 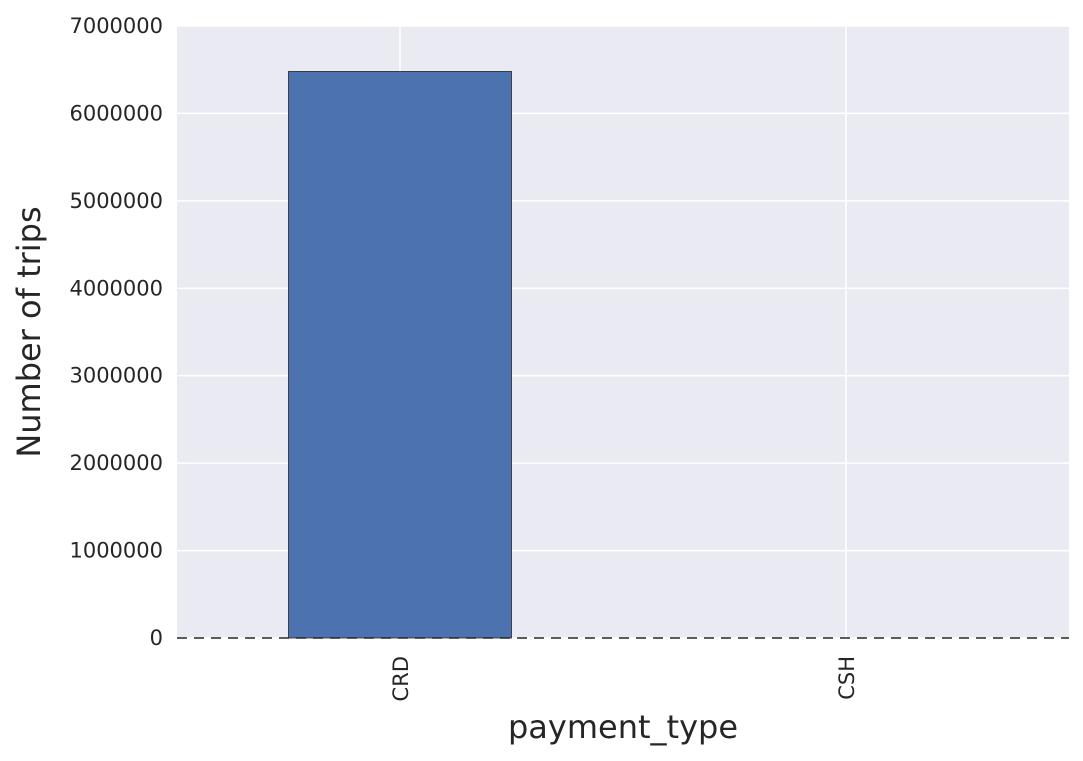 I want to click on x-axis-title: payment_type, so click(x=623, y=727).